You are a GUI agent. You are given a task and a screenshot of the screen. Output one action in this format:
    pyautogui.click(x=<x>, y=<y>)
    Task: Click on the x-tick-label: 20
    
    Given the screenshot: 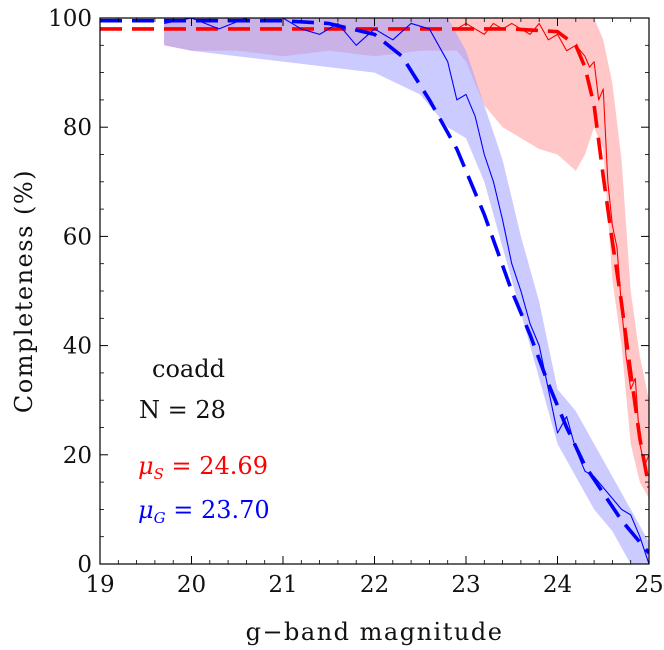 What is the action you would take?
    pyautogui.click(x=191, y=585)
    